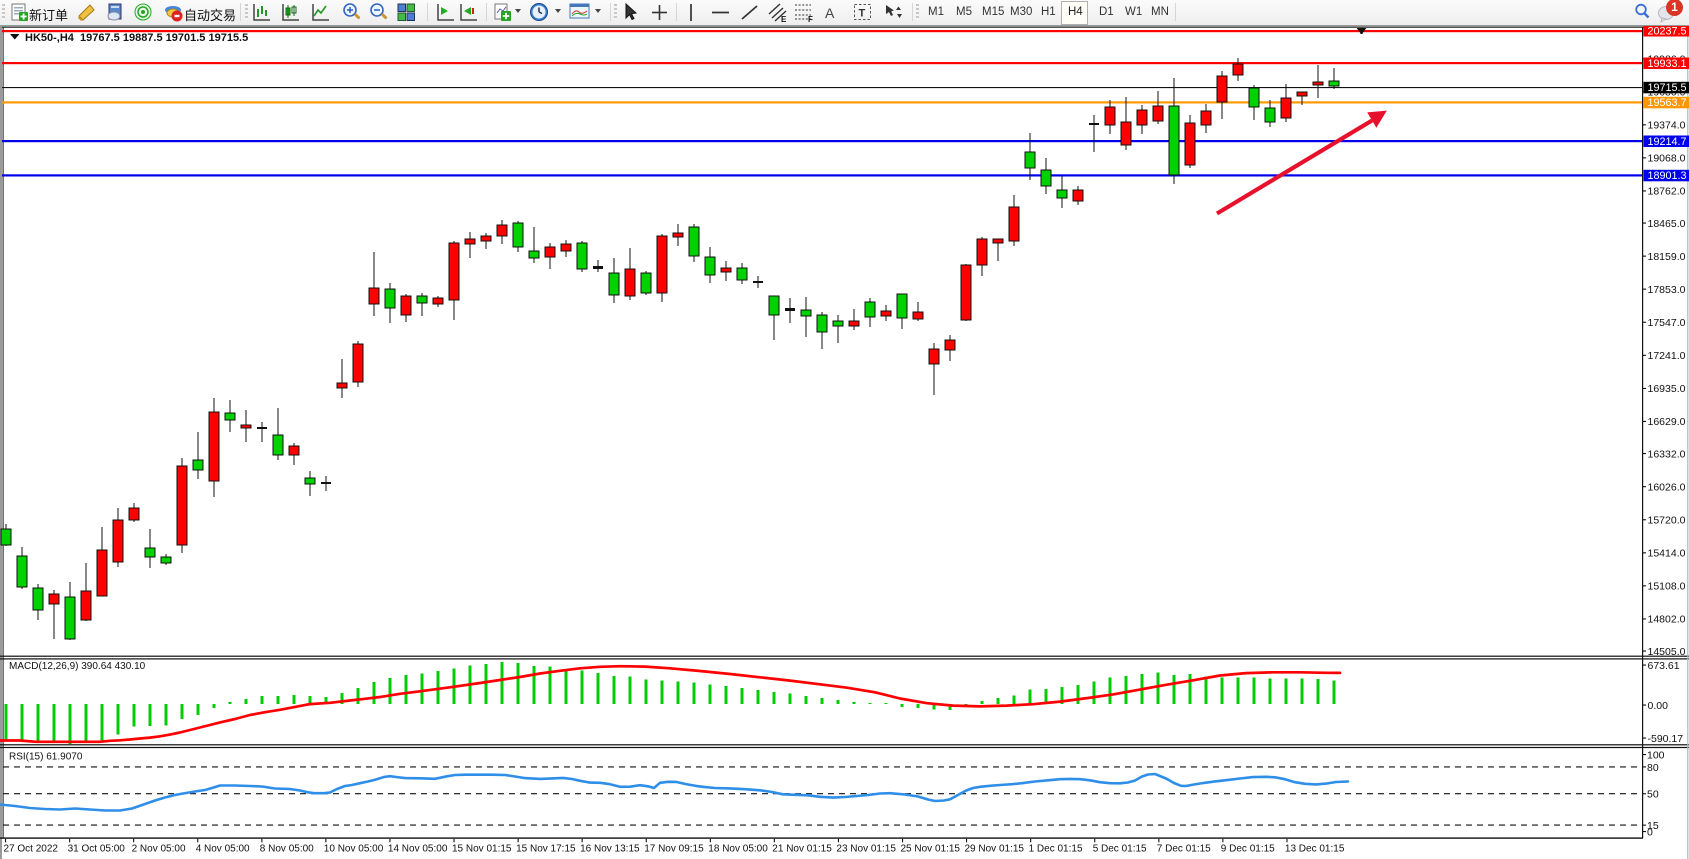 The height and width of the screenshot is (859, 1689). Describe the element at coordinates (1667, 290) in the screenshot. I see `svg-text: 17853.0` at that location.